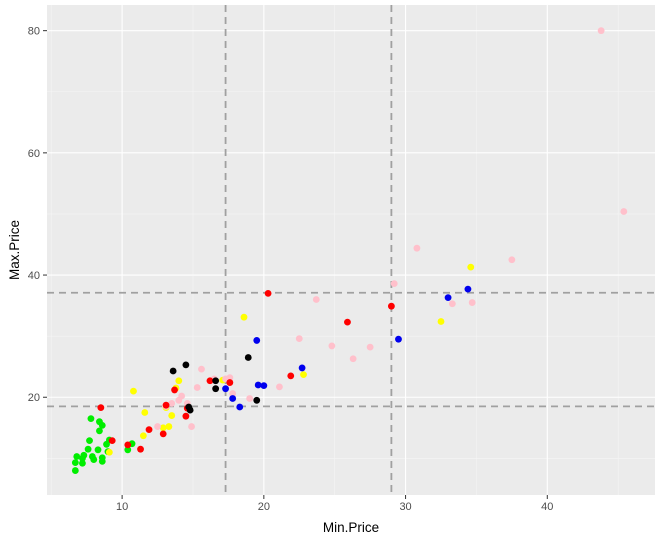  What do you see at coordinates (351, 527) in the screenshot?
I see `x-axis-title: Min.Price` at bounding box center [351, 527].